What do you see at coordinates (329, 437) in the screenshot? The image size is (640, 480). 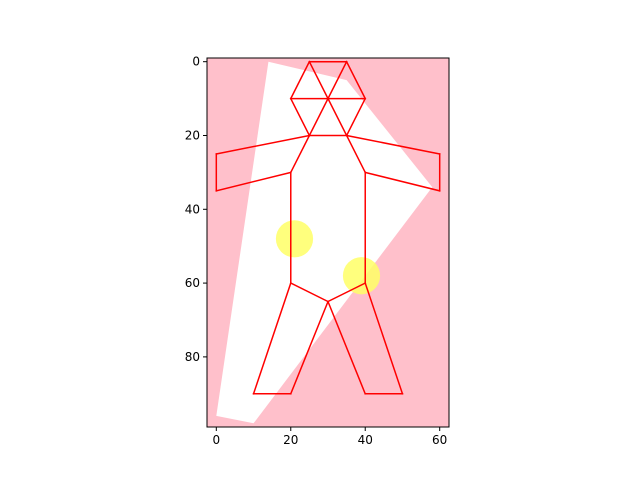 I see `x-axis: 0 20 40 60` at bounding box center [329, 437].